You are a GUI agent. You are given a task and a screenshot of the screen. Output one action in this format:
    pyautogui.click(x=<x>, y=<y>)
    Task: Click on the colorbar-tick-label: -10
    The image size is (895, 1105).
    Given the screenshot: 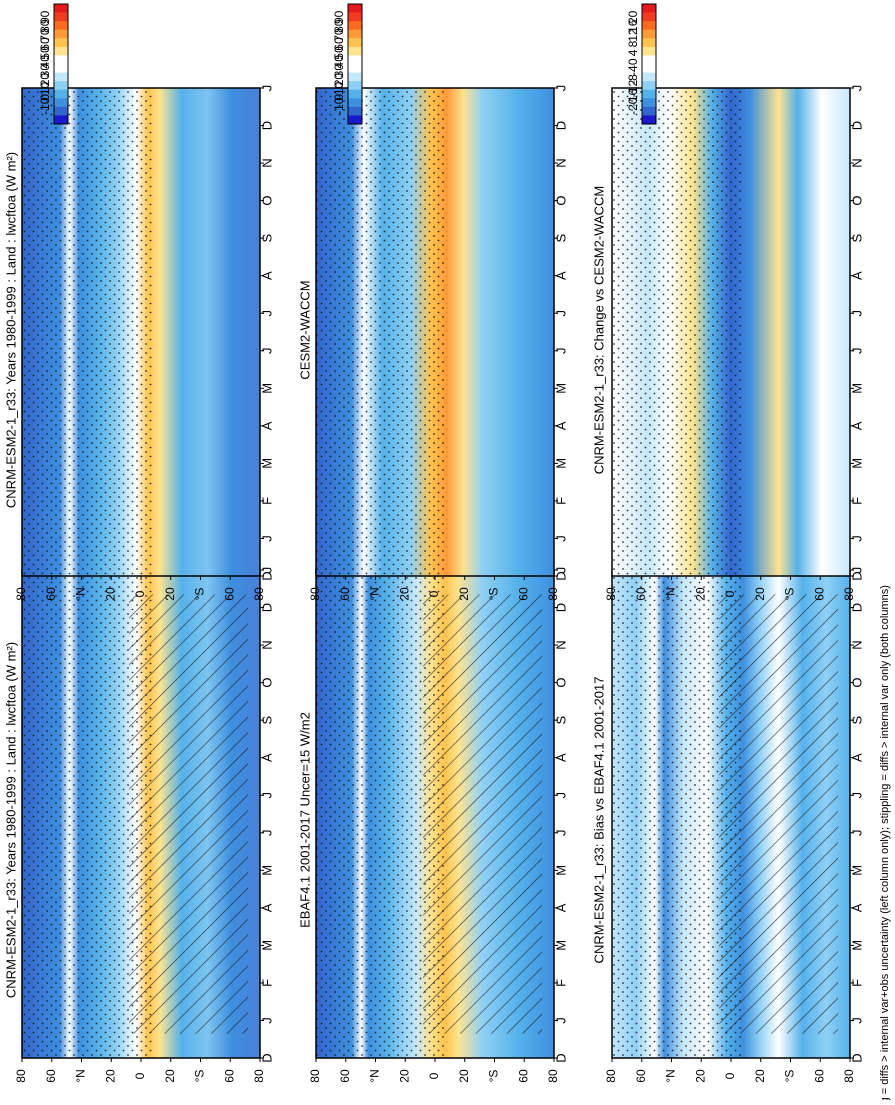 What is the action you would take?
    pyautogui.click(x=45, y=106)
    